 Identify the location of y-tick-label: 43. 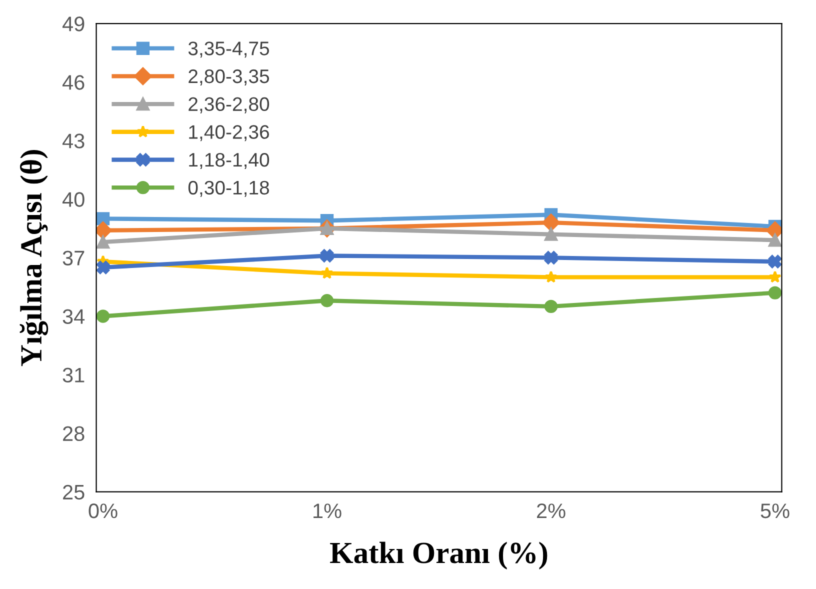
(73, 141).